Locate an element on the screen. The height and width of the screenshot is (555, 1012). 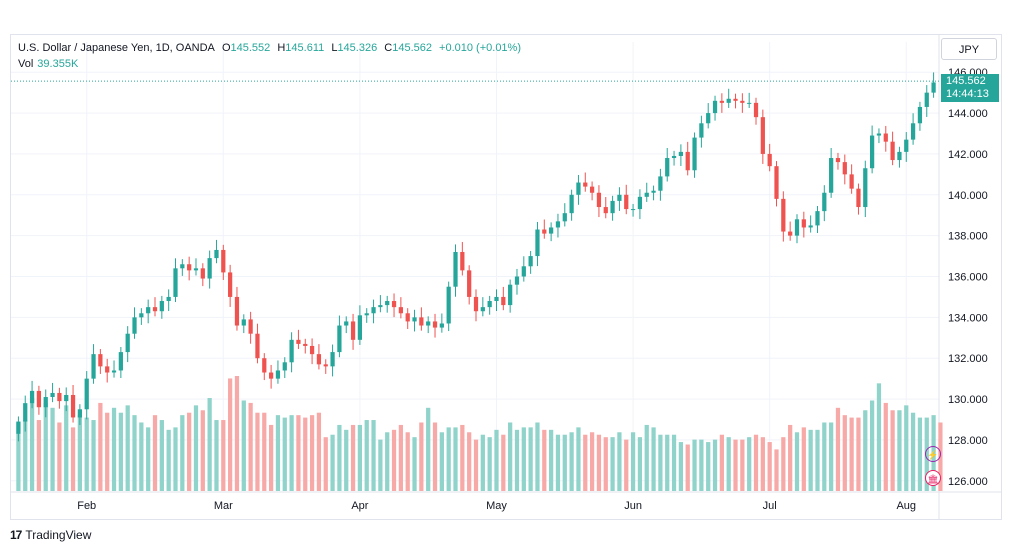
y-tick-label: 138.000 is located at coordinates (968, 237).